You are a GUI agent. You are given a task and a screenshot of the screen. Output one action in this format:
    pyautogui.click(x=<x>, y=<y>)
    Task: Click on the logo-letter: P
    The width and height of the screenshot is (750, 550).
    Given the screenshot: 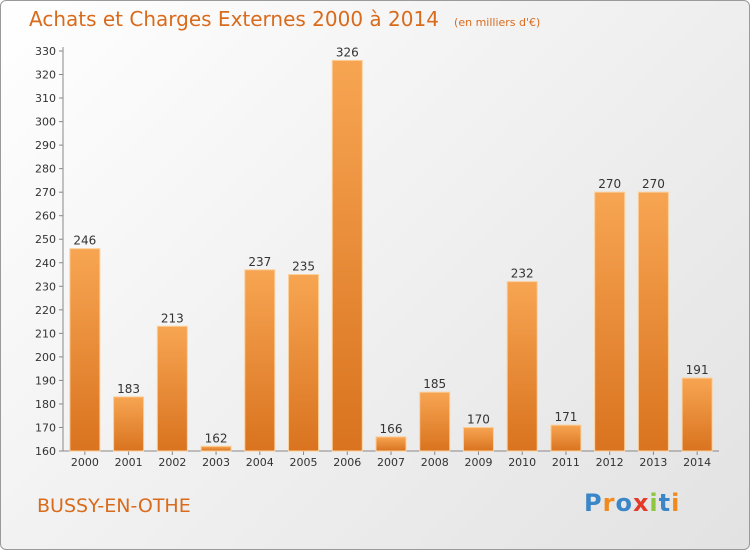 What is the action you would take?
    pyautogui.click(x=593, y=503)
    